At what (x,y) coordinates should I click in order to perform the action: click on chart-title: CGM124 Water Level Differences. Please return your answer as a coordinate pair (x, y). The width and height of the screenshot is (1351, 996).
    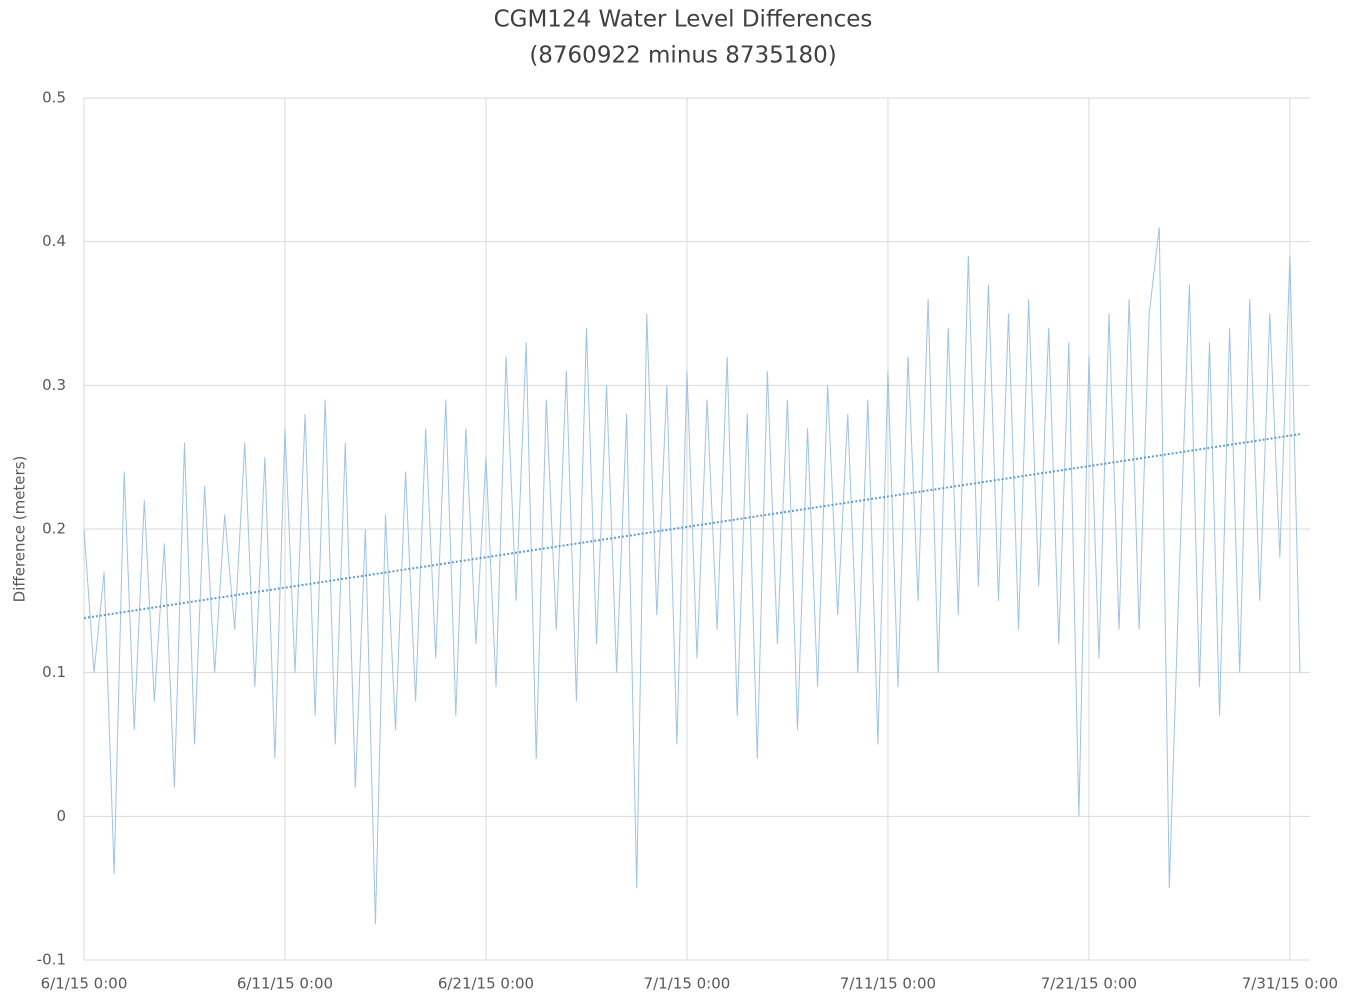
    Looking at the image, I should click on (683, 20).